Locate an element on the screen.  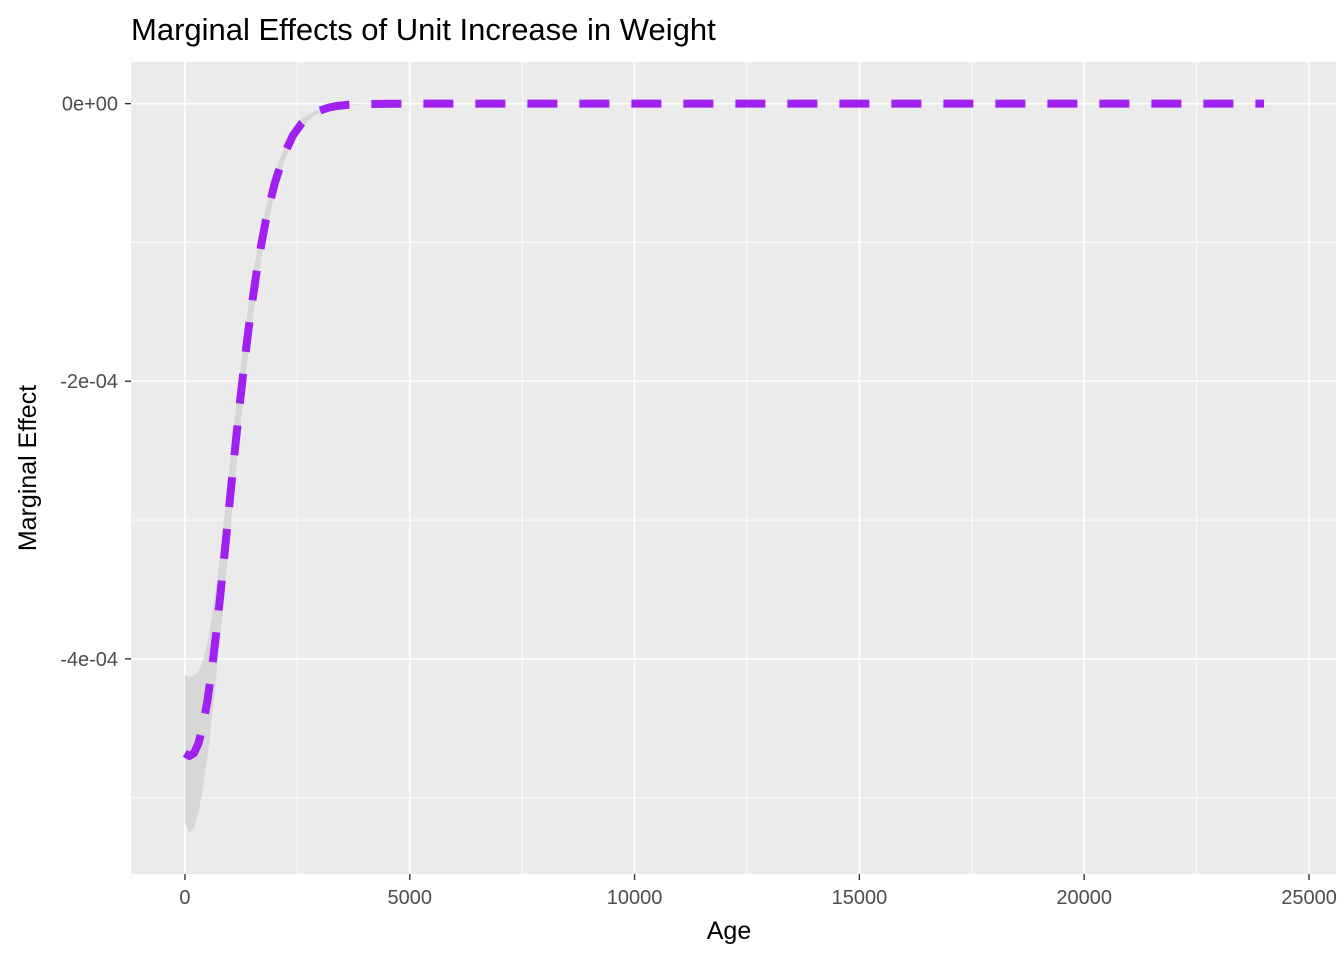
y-tick-label: -4e-04 is located at coordinates (89, 660).